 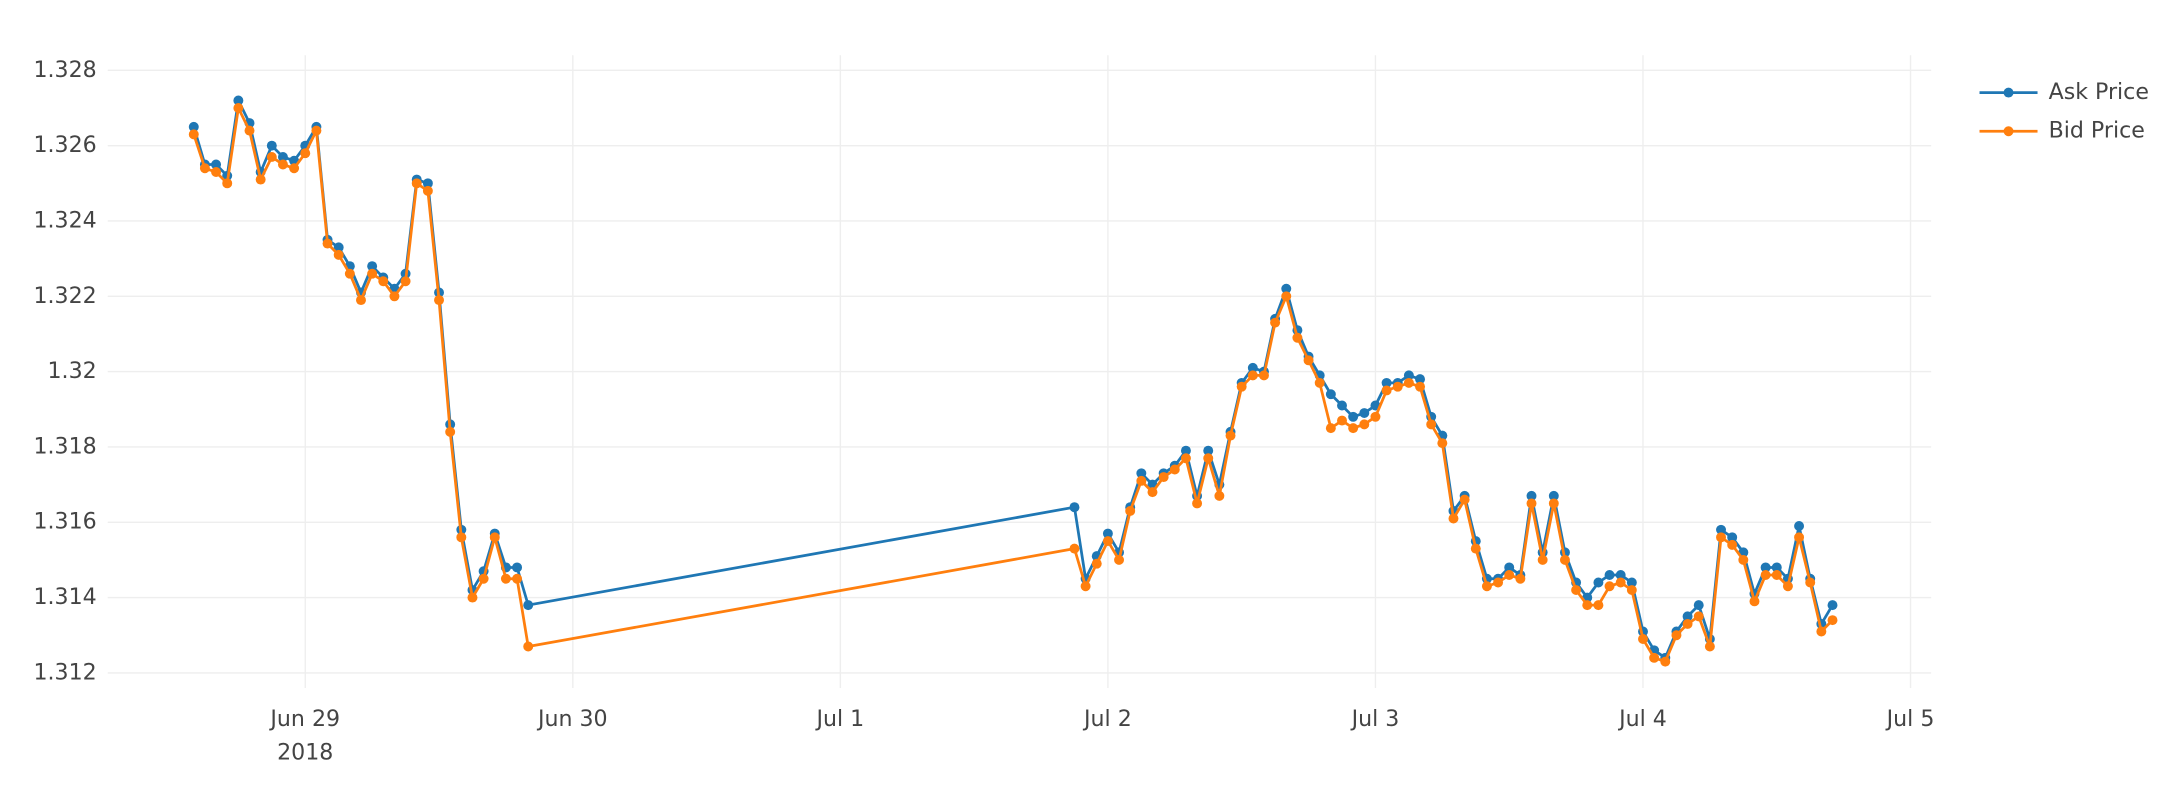 I want to click on y-tick-label: 1.316, so click(x=64, y=522).